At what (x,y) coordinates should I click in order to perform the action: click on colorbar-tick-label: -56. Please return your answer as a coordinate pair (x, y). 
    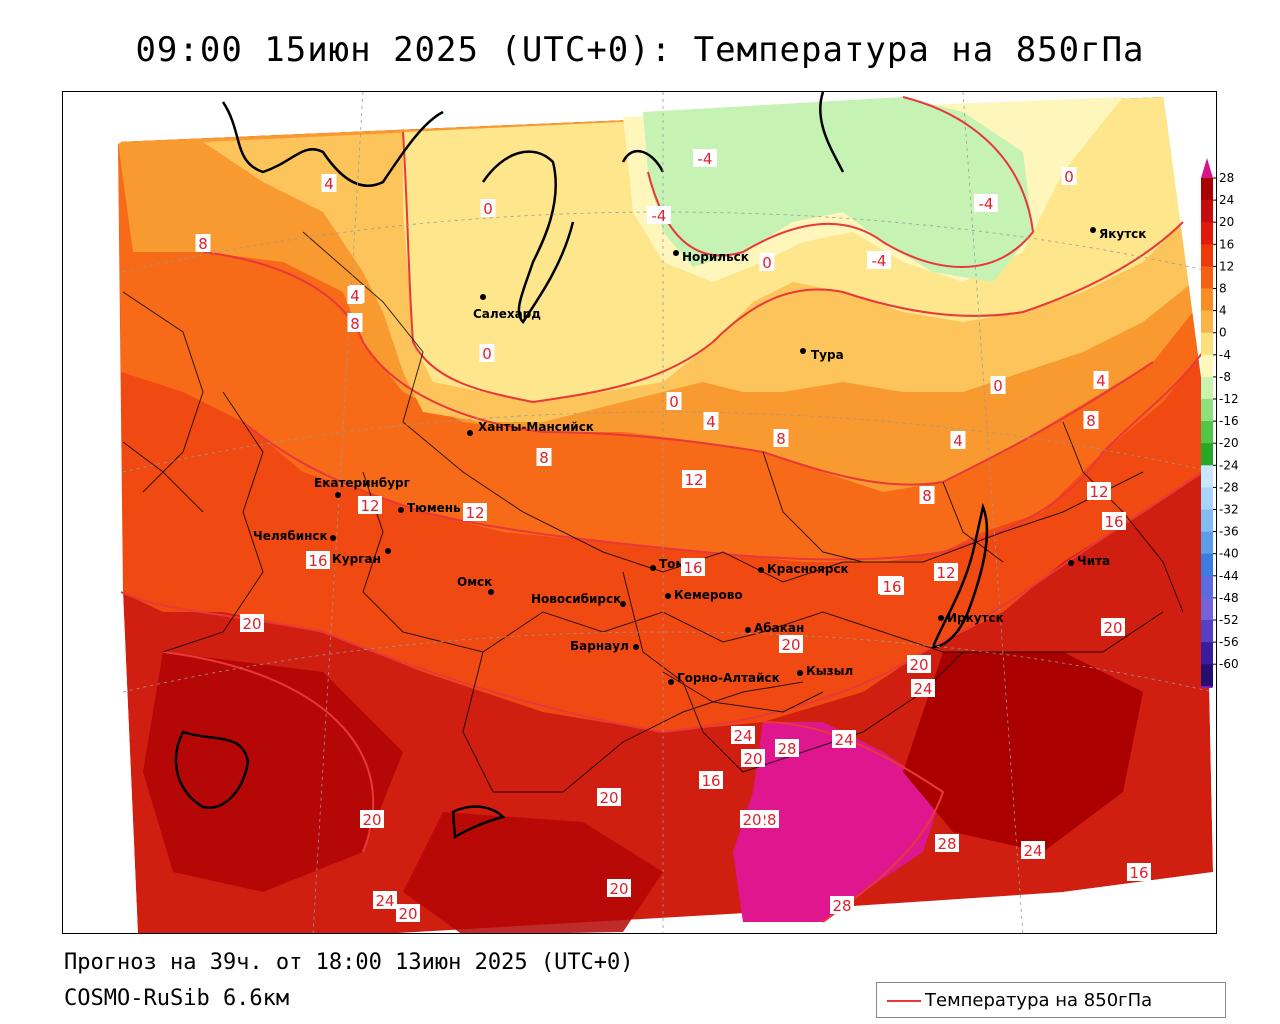
    Looking at the image, I should click on (1229, 642).